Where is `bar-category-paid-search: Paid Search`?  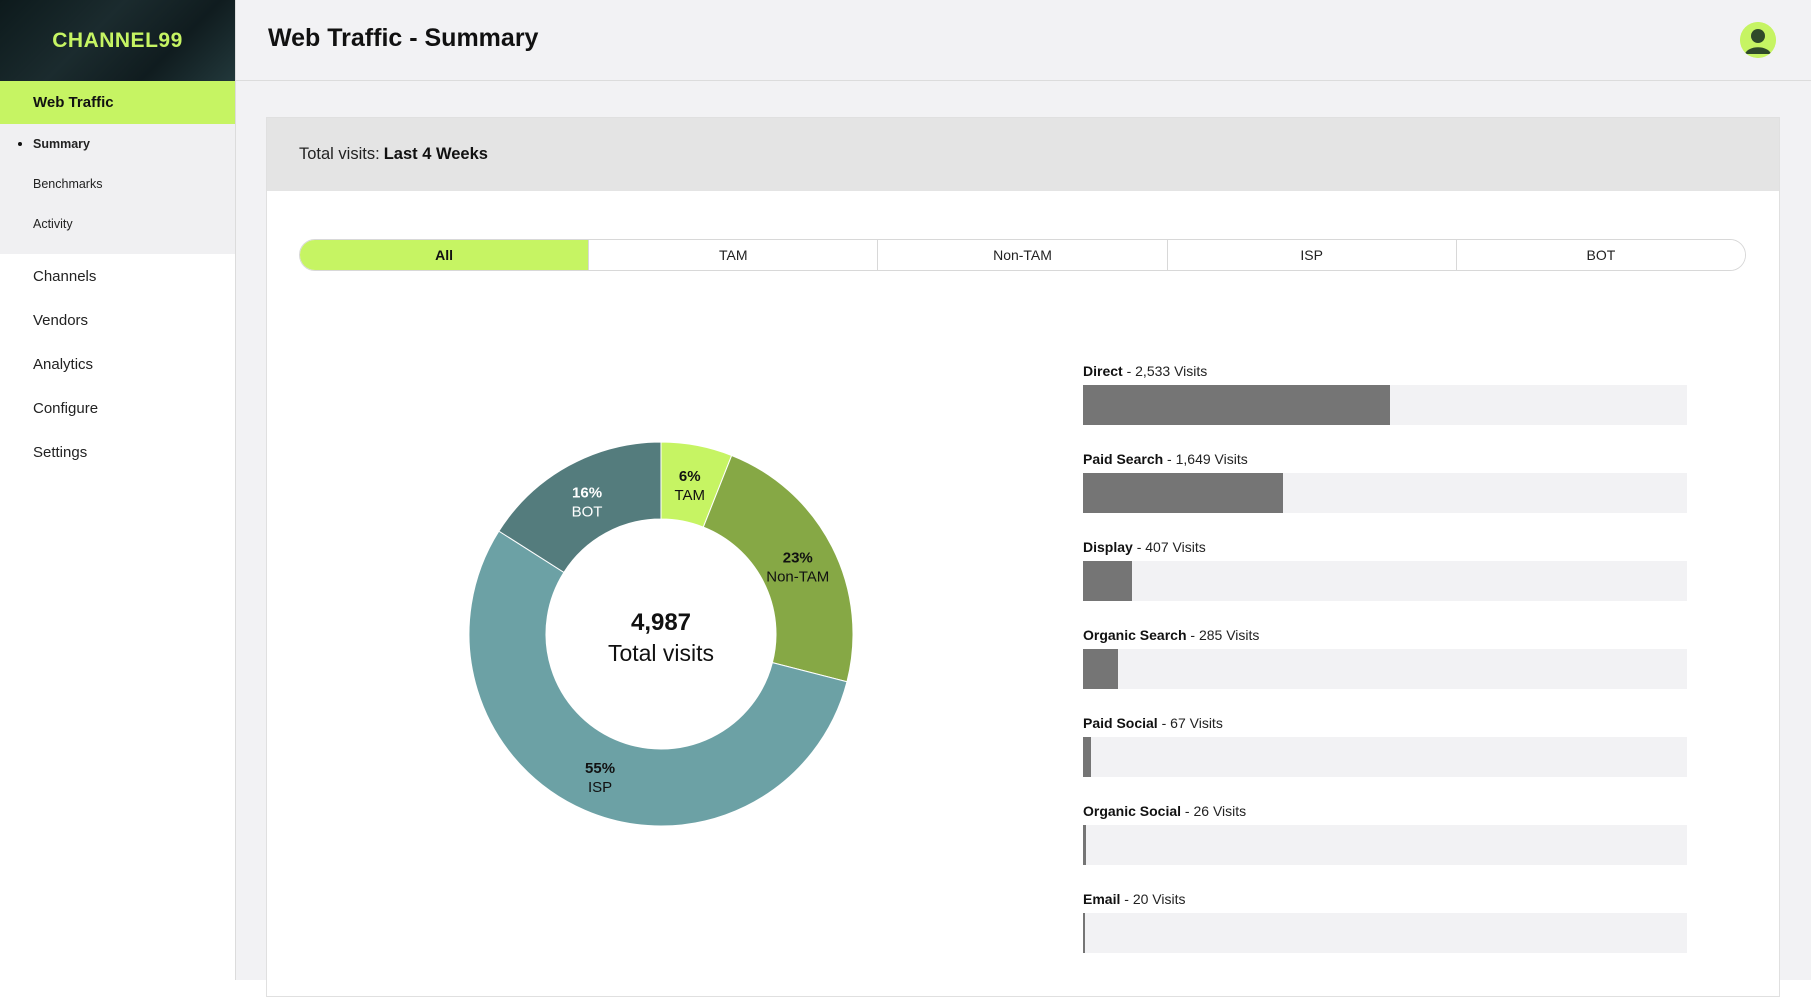
bar-category-paid-search: Paid Search is located at coordinates (1123, 459).